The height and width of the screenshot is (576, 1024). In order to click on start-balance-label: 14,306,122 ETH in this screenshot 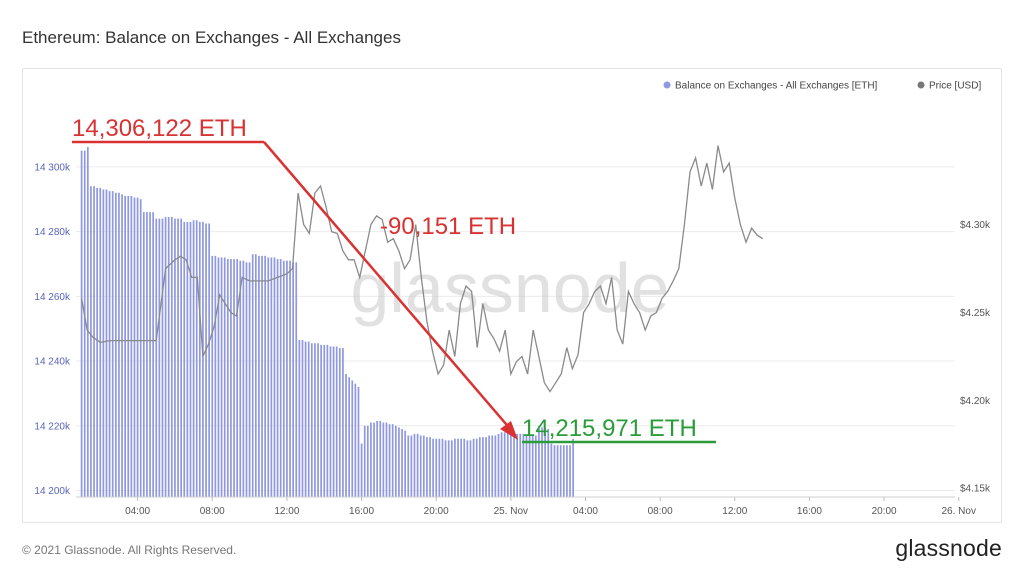, I will do `click(159, 128)`.